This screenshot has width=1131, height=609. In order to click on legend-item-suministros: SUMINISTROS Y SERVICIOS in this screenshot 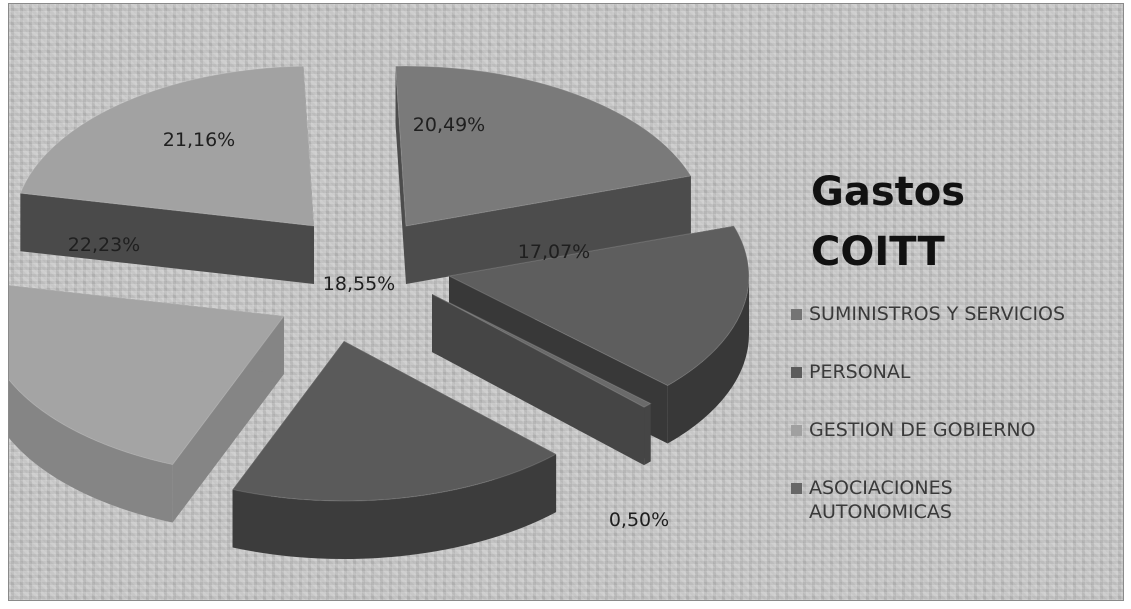, I will do `click(953, 314)`.